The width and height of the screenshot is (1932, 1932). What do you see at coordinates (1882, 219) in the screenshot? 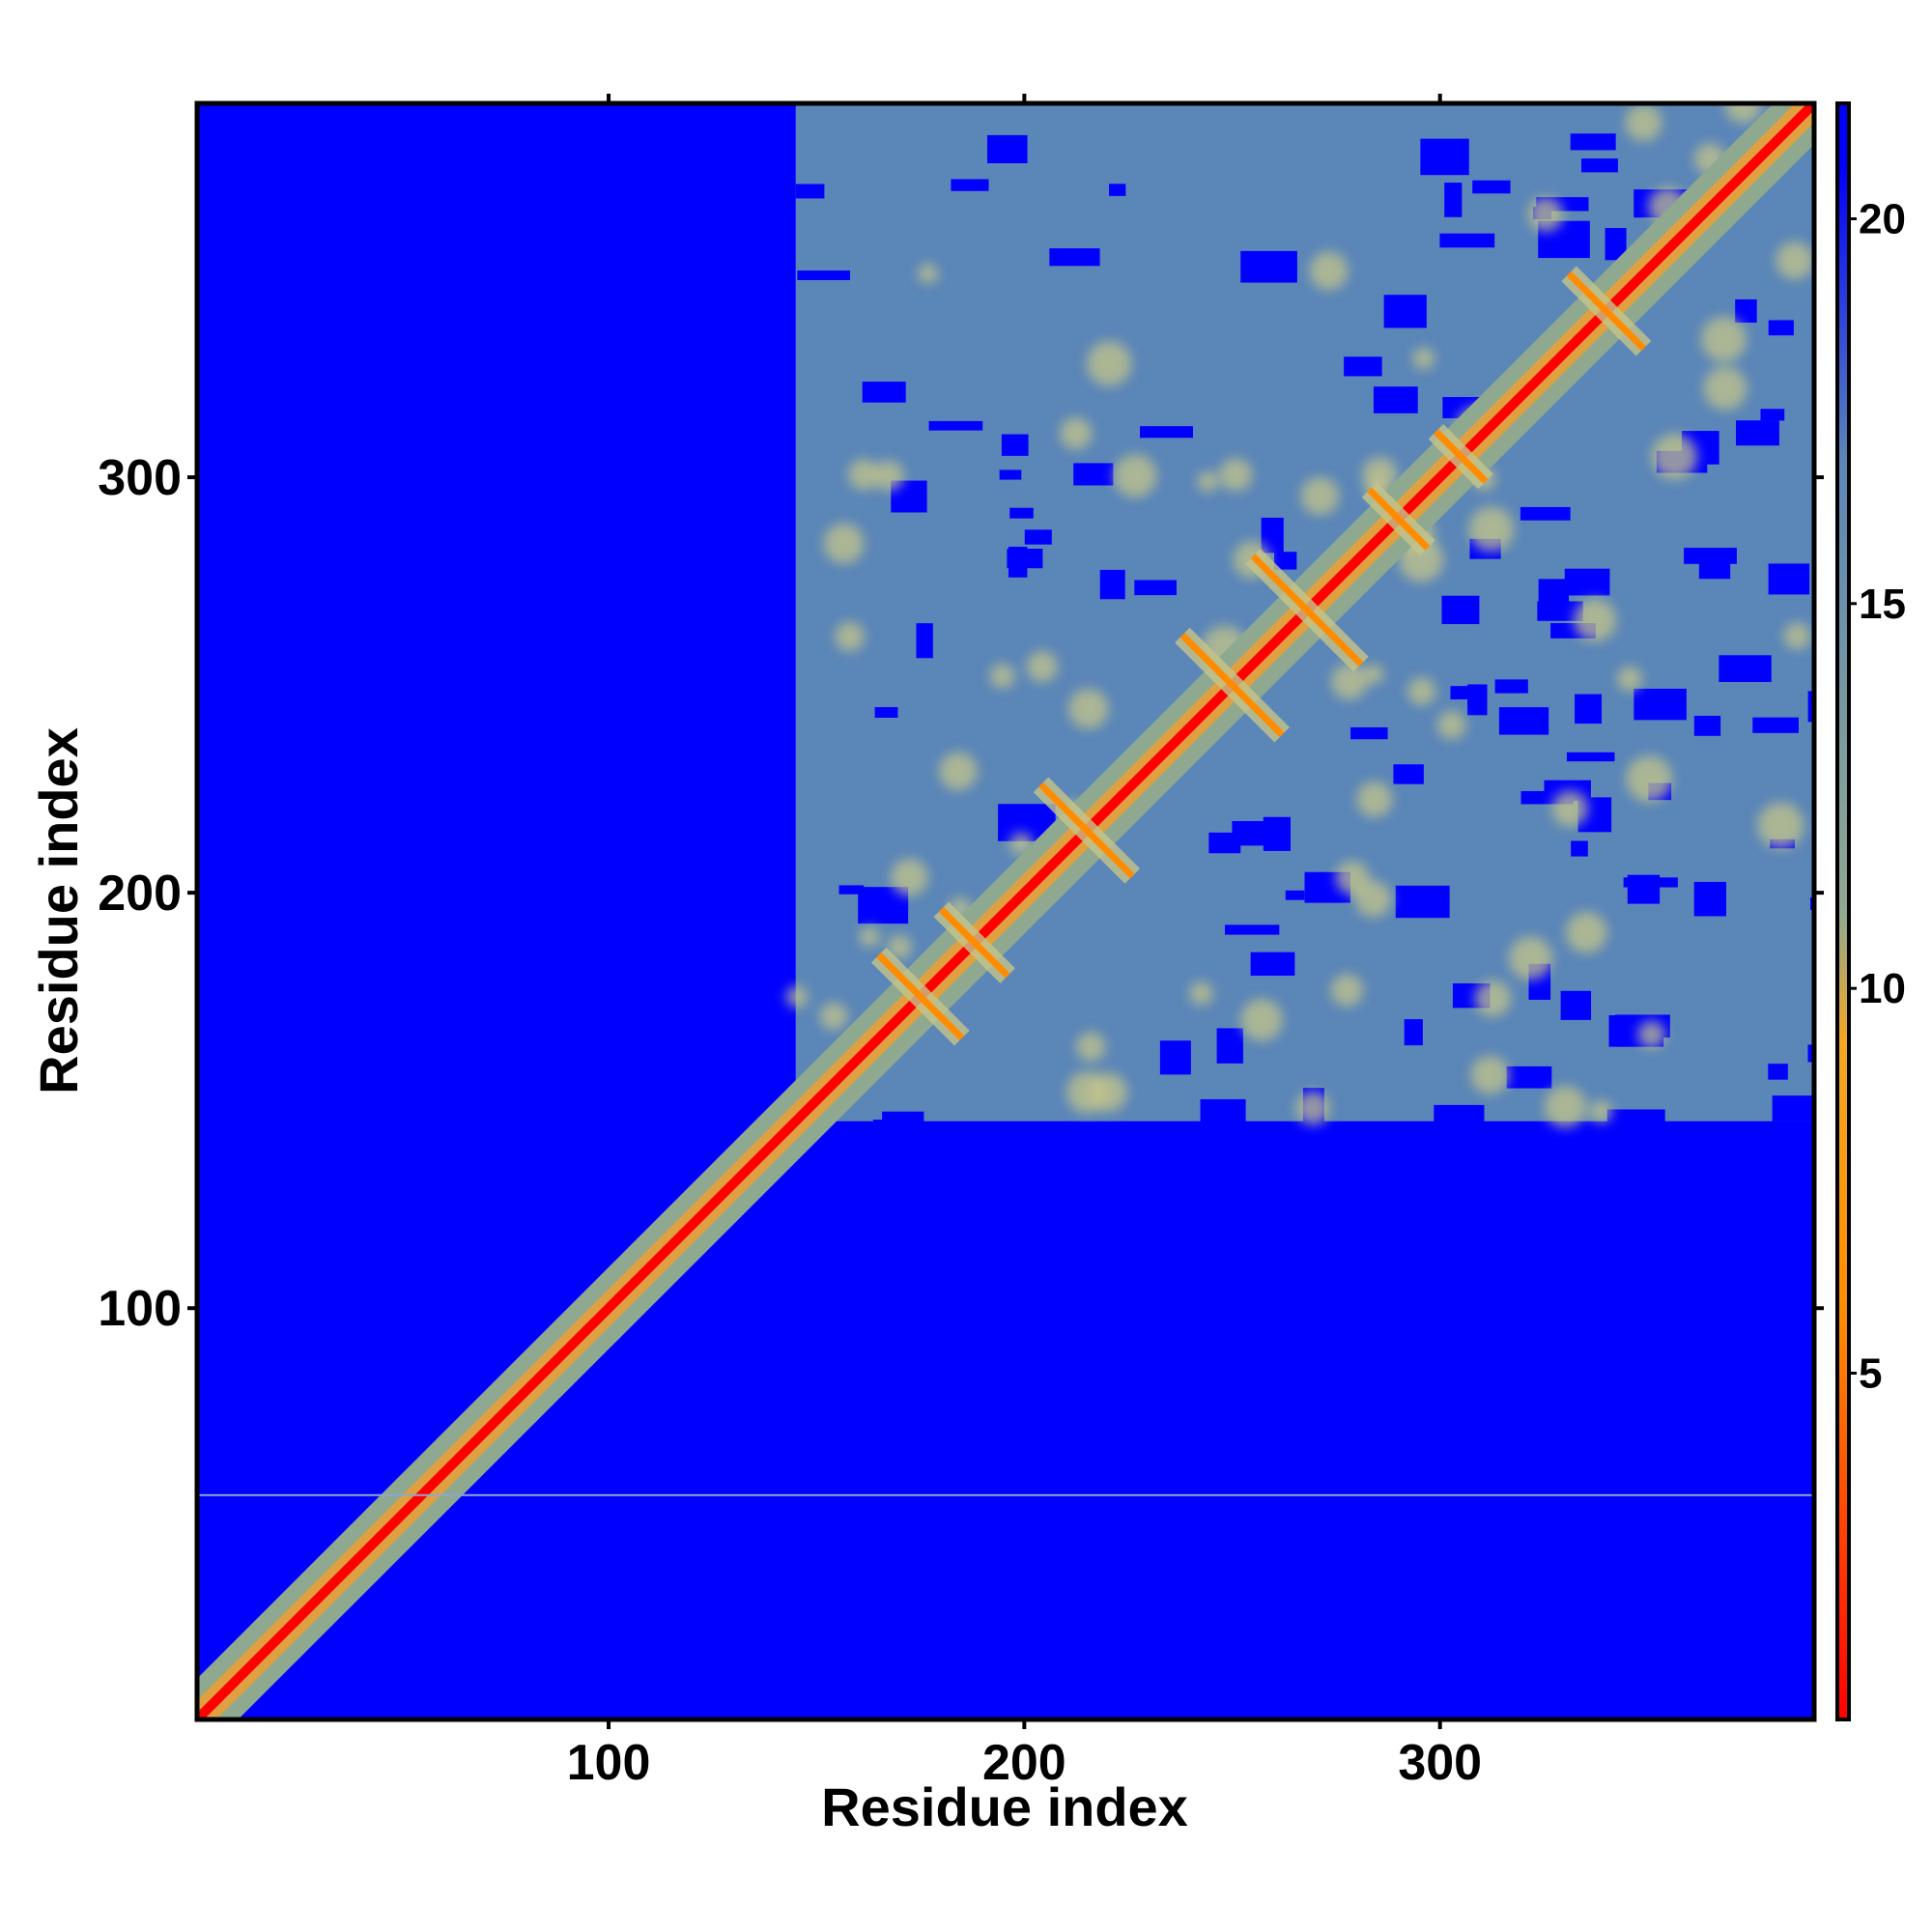
I see `colorbar-tick-label: 20` at bounding box center [1882, 219].